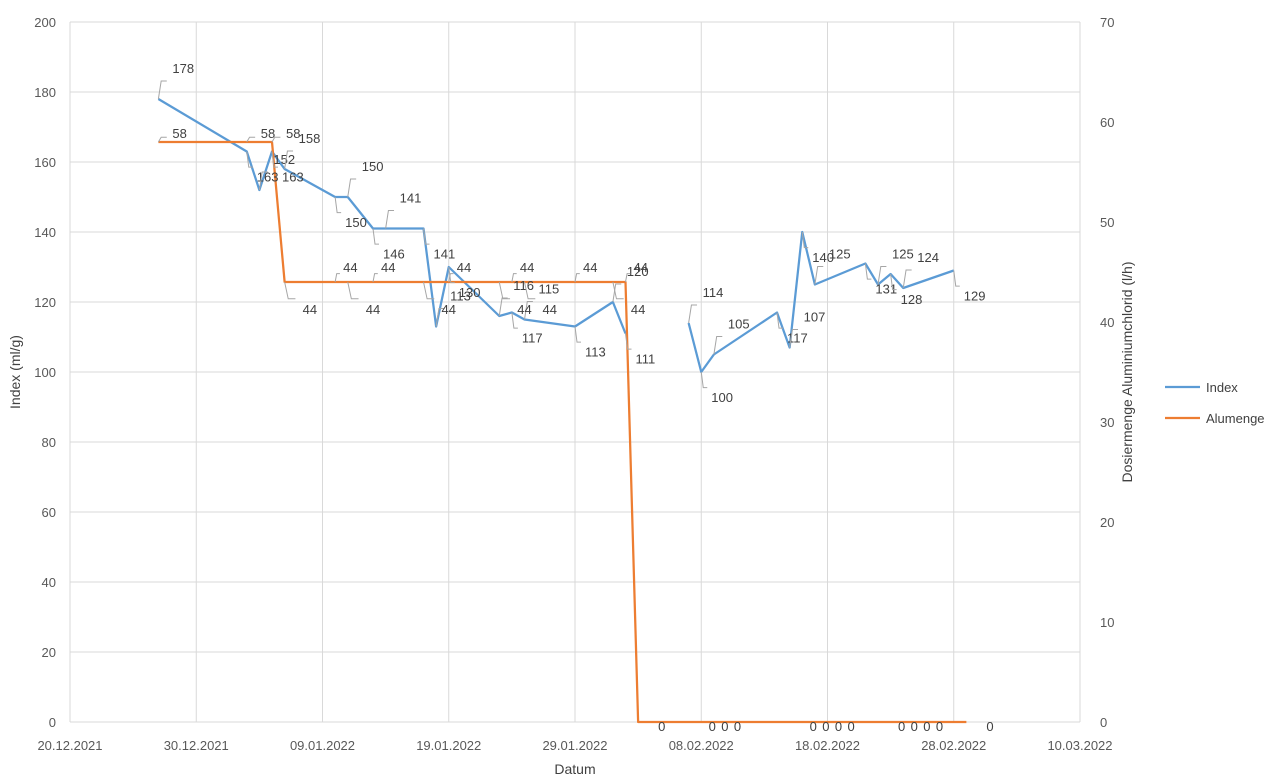 This screenshot has width=1274, height=778. I want to click on index-data-label: 114, so click(713, 292).